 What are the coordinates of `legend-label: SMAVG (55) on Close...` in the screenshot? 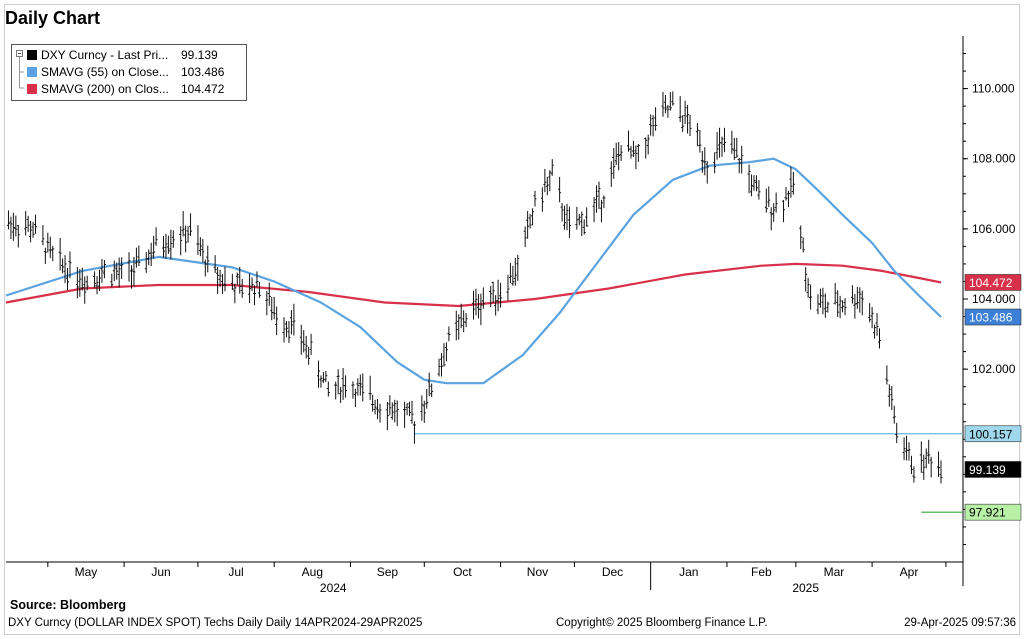 It's located at (105, 72).